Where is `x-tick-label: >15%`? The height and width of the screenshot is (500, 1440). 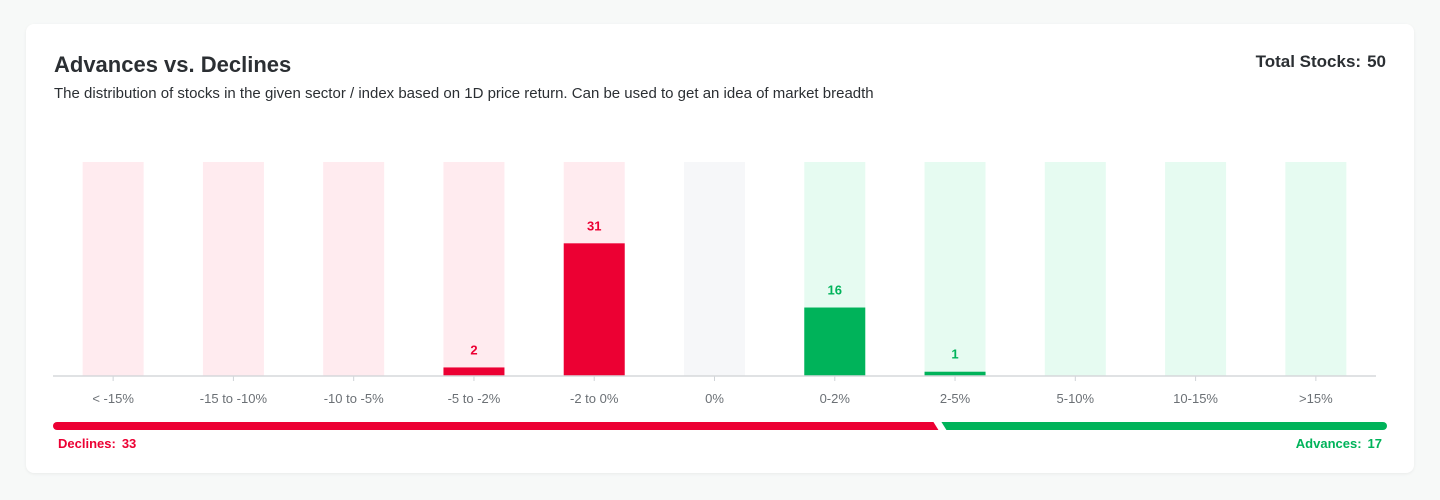
x-tick-label: >15% is located at coordinates (1316, 398).